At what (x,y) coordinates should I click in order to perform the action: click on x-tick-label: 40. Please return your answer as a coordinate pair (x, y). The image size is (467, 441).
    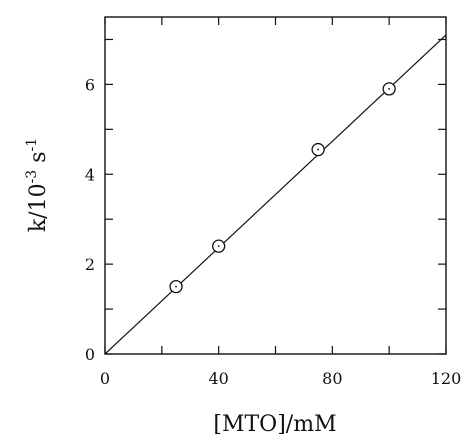
    Looking at the image, I should click on (218, 378).